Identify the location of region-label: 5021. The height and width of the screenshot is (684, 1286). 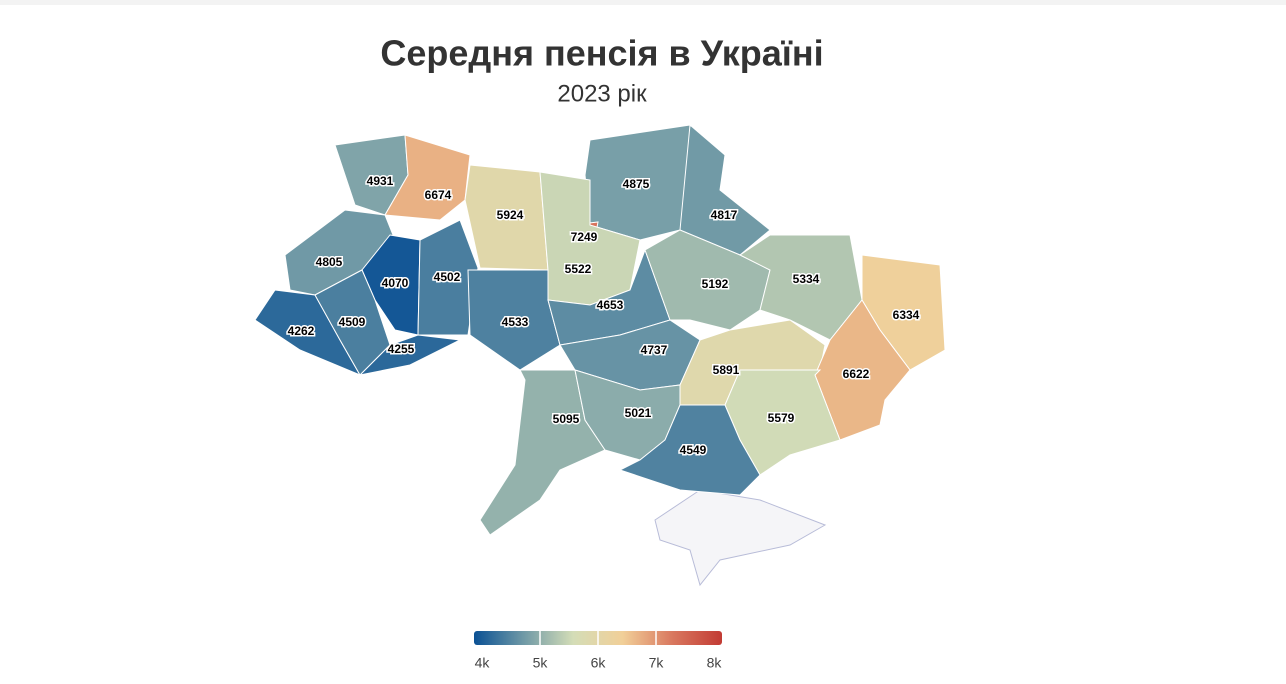
(638, 413).